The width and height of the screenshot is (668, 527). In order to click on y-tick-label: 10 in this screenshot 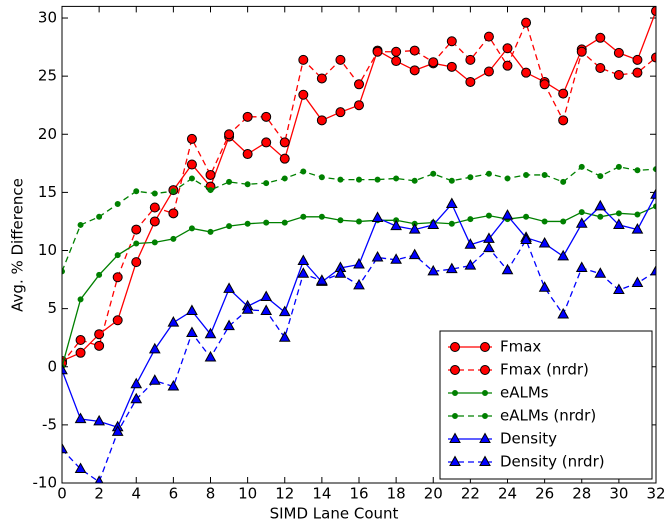, I will do `click(47, 250)`.